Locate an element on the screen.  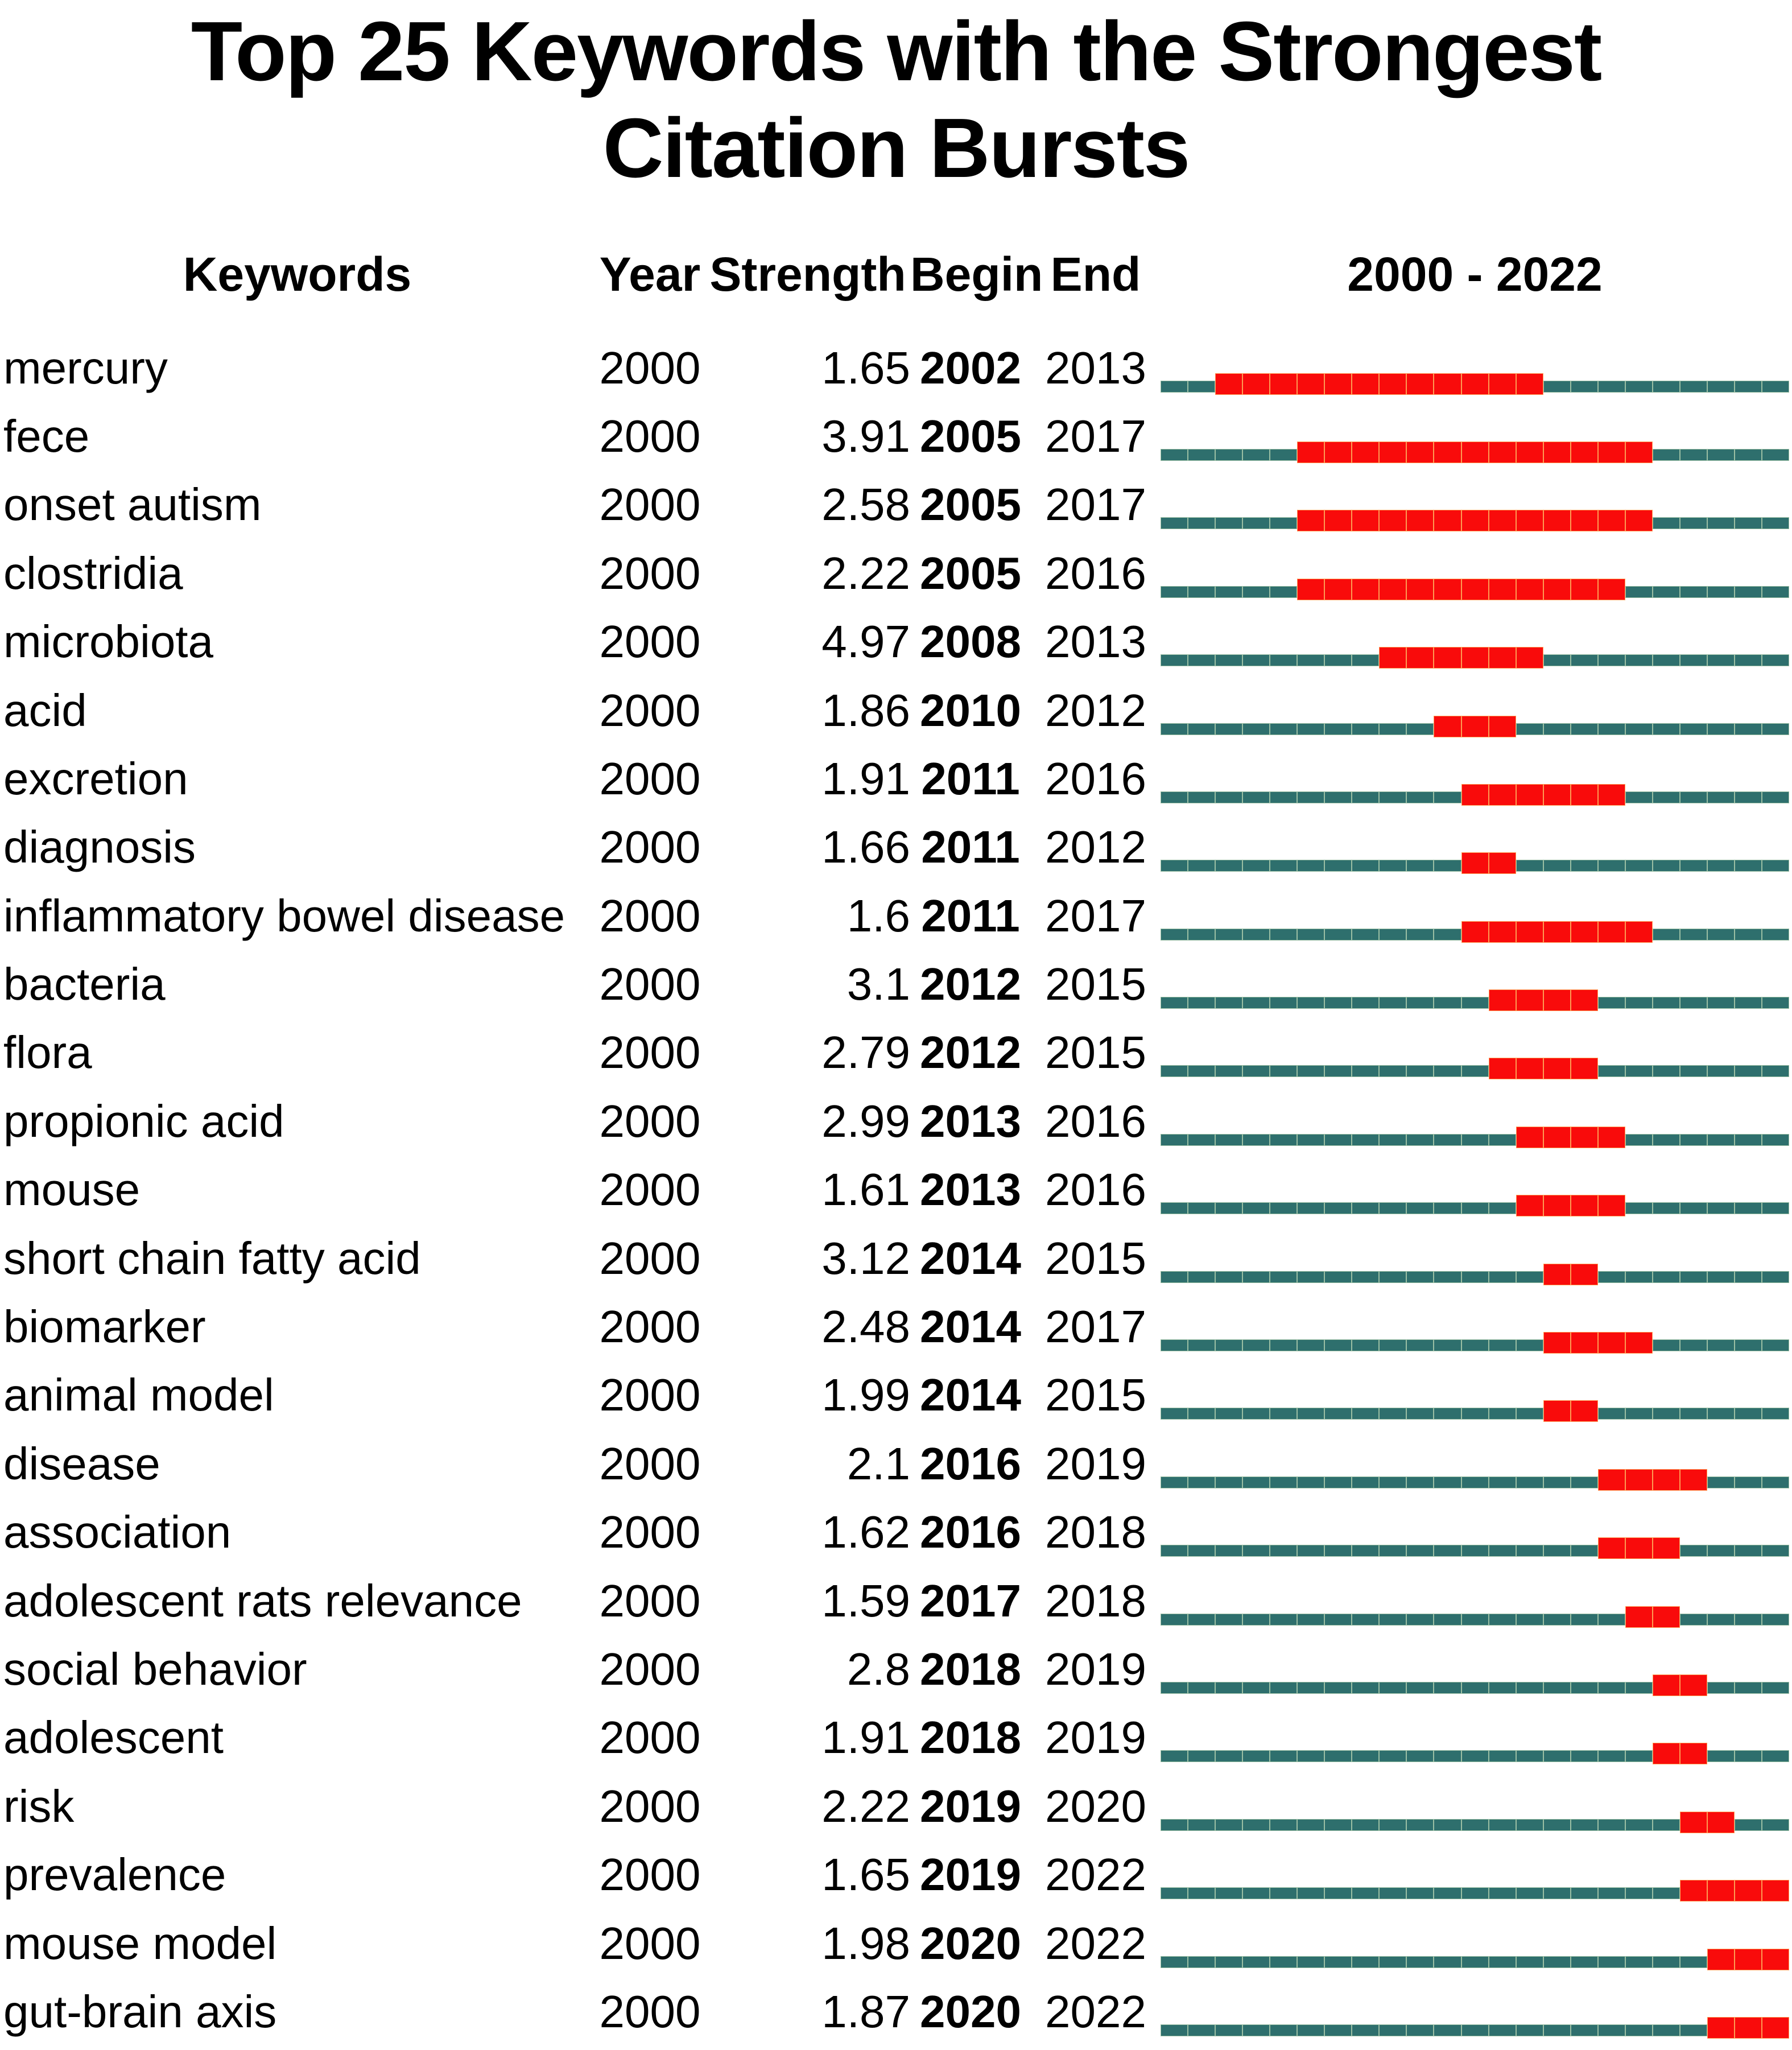
begin-cell: 2010 is located at coordinates (970, 710).